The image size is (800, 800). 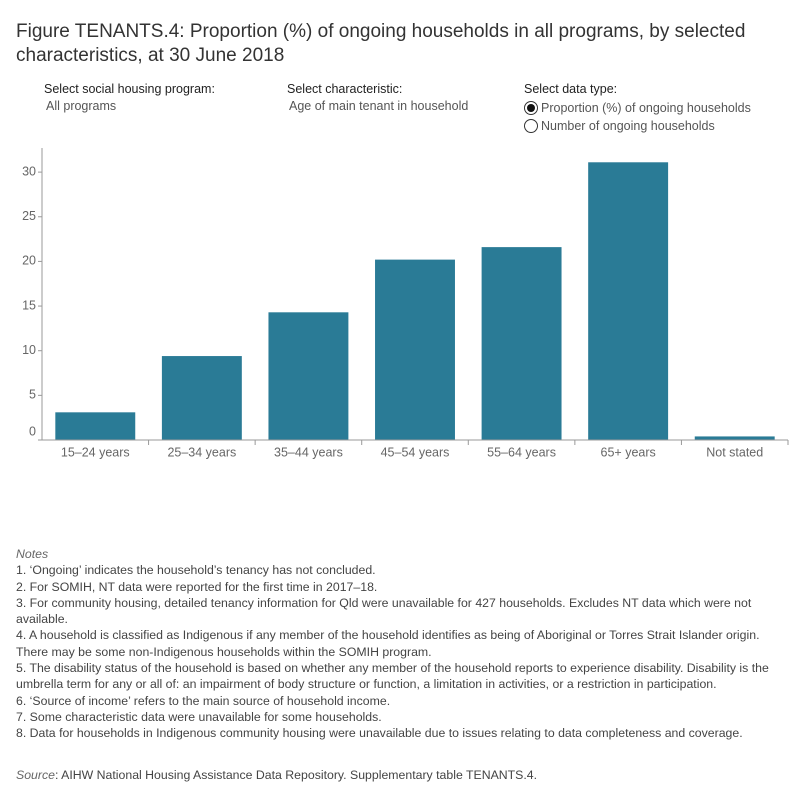 What do you see at coordinates (521, 452) in the screenshot?
I see `x-tick-label: 55–64 years` at bounding box center [521, 452].